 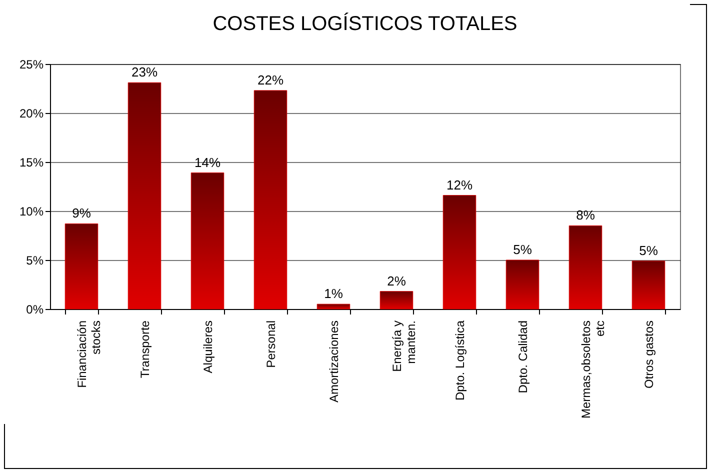 What do you see at coordinates (31, 211) in the screenshot?
I see `y-tick-label: 10%` at bounding box center [31, 211].